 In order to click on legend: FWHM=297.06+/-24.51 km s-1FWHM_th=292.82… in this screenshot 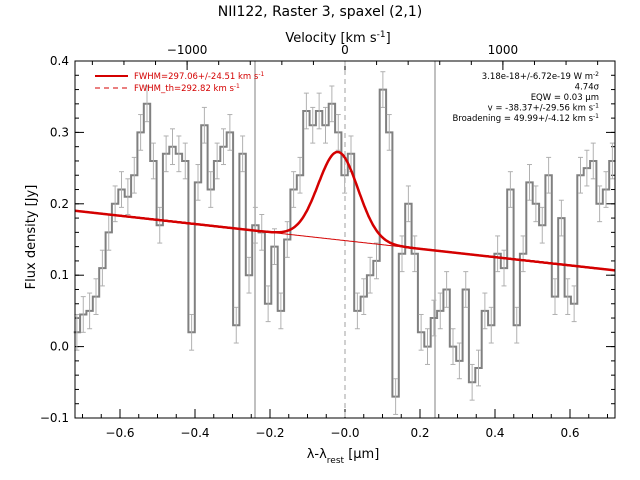, I will do `click(179, 83)`.